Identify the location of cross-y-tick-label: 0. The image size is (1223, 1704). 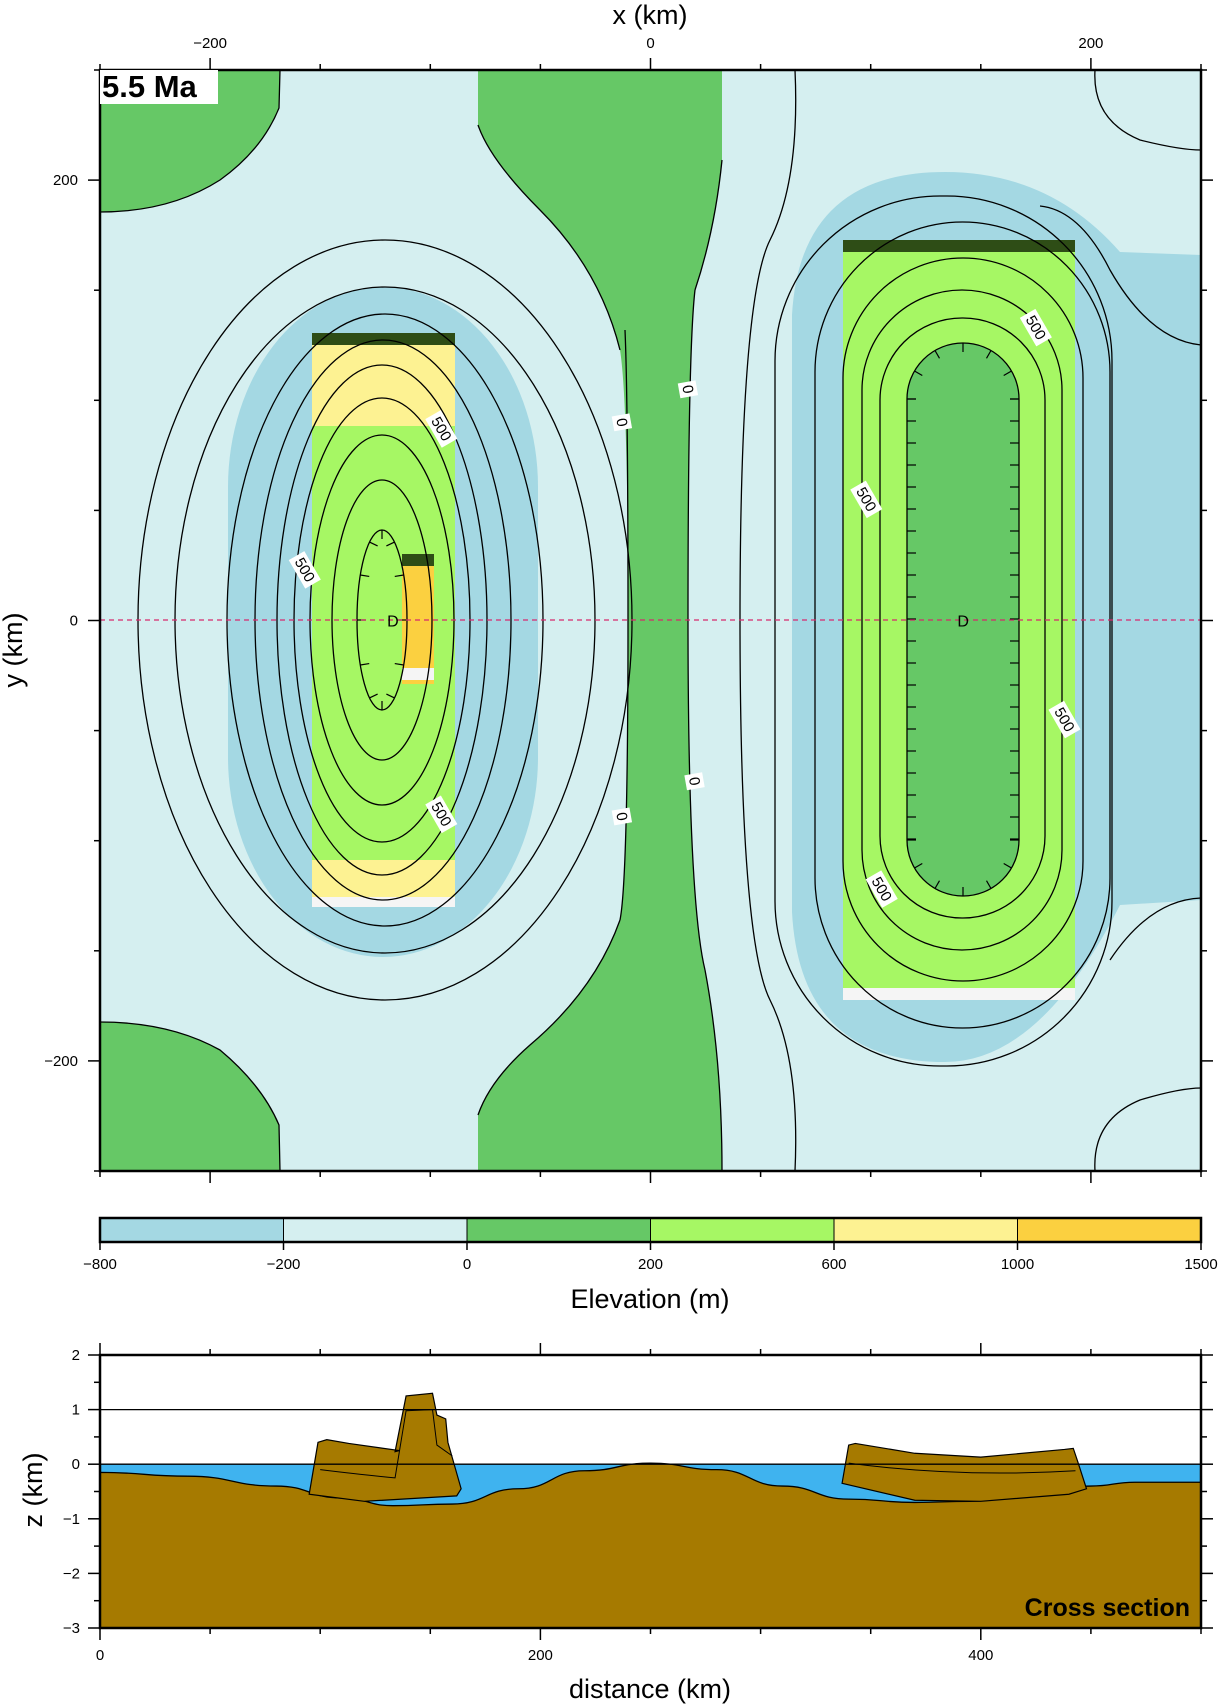
(76, 1464).